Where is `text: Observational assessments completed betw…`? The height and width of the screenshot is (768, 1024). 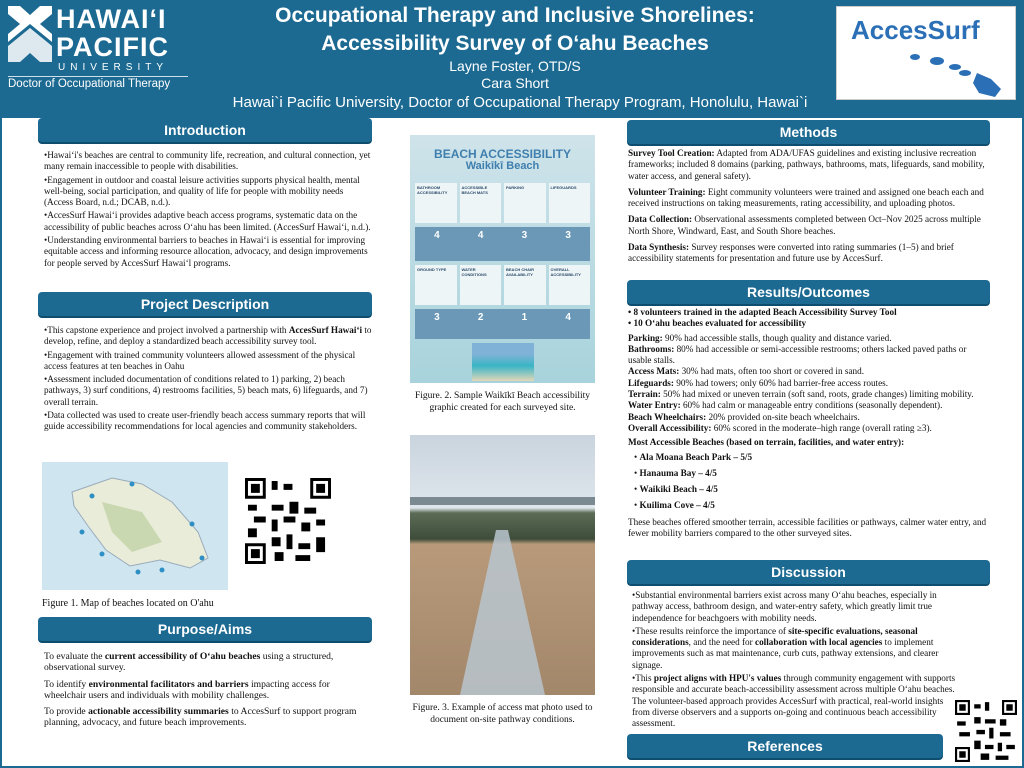
text: Observational assessments completed betw… is located at coordinates (804, 225).